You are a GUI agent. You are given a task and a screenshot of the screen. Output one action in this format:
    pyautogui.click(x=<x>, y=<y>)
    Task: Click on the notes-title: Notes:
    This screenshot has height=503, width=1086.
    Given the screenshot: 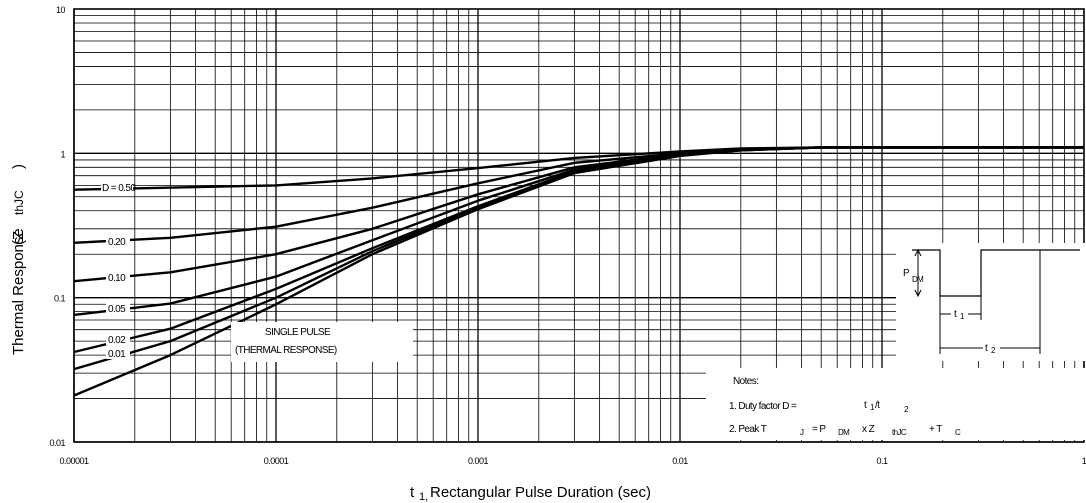 What is the action you would take?
    pyautogui.click(x=745, y=381)
    